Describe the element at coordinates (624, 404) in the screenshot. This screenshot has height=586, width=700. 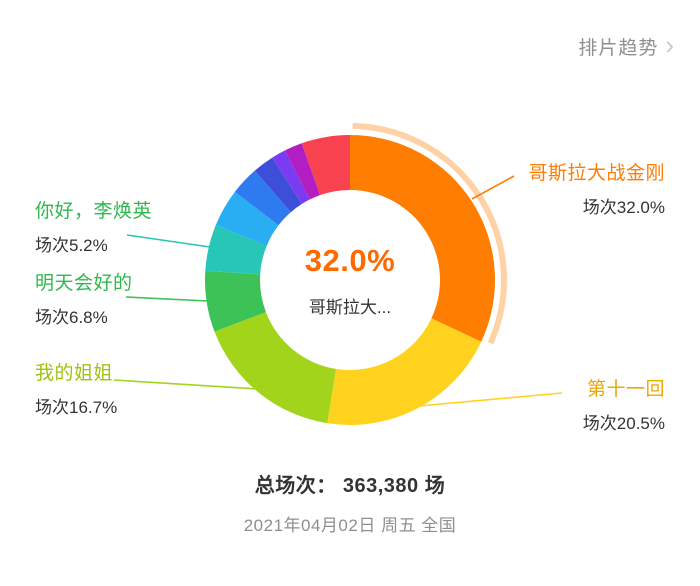
I see `callout-eleventh: 第十一回 场次20.5%` at that location.